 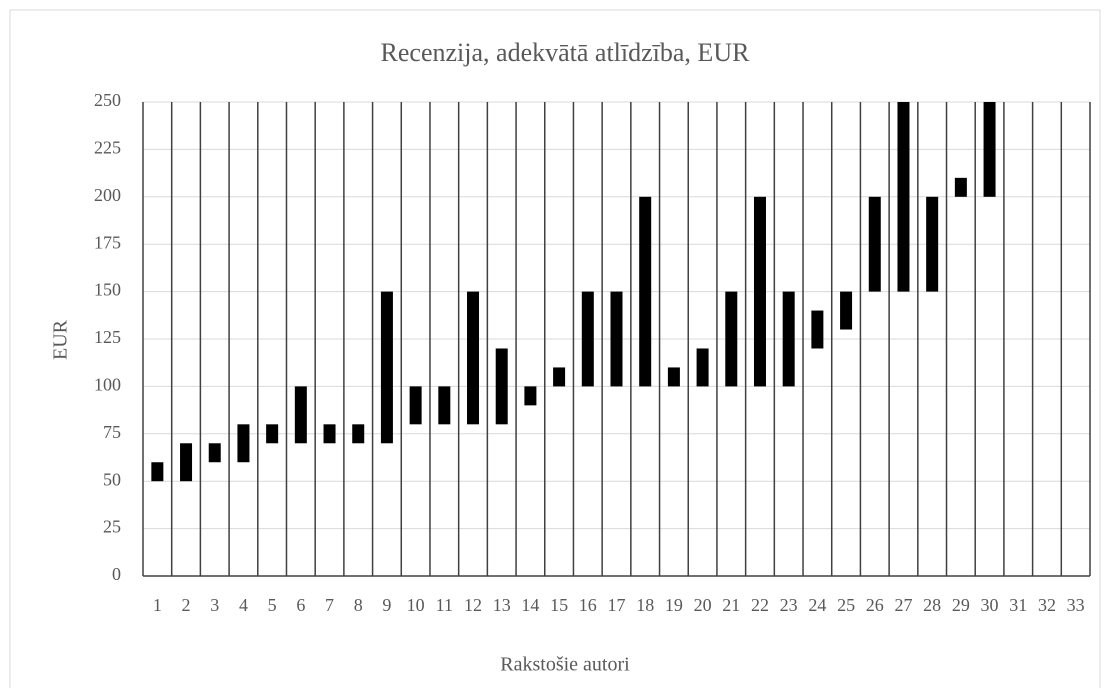 I want to click on x-tick-label: 18, so click(x=645, y=605).